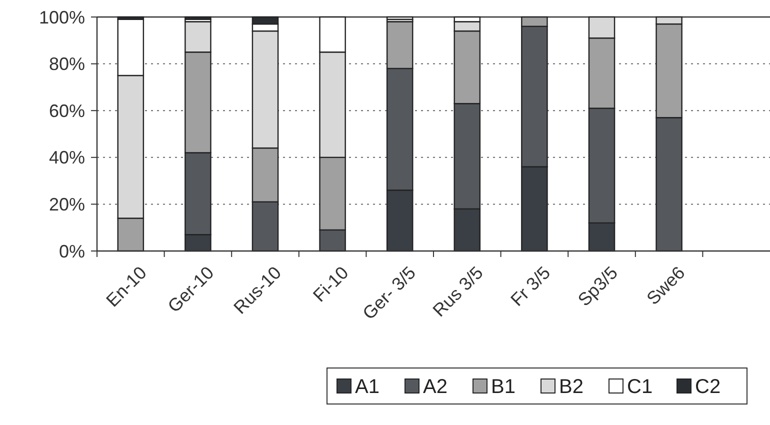 This screenshot has width=770, height=425. What do you see at coordinates (367, 387) in the screenshot?
I see `legend-label: A1` at bounding box center [367, 387].